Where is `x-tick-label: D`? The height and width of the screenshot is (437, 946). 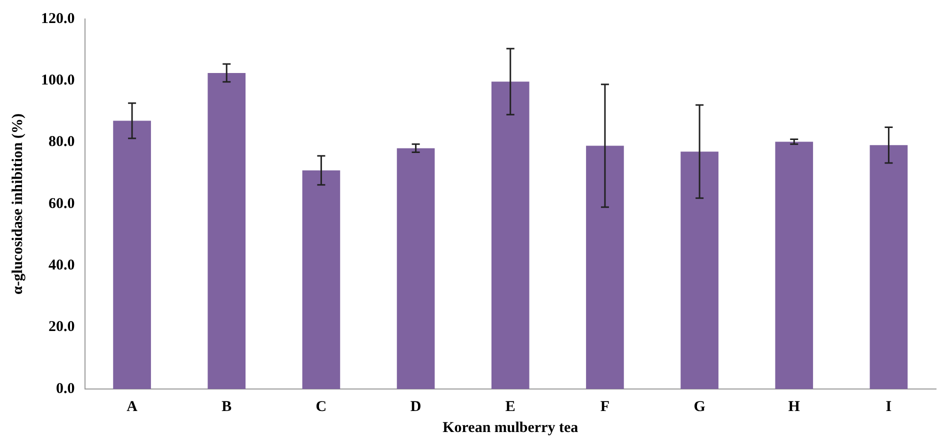 x-tick-label: D is located at coordinates (416, 406).